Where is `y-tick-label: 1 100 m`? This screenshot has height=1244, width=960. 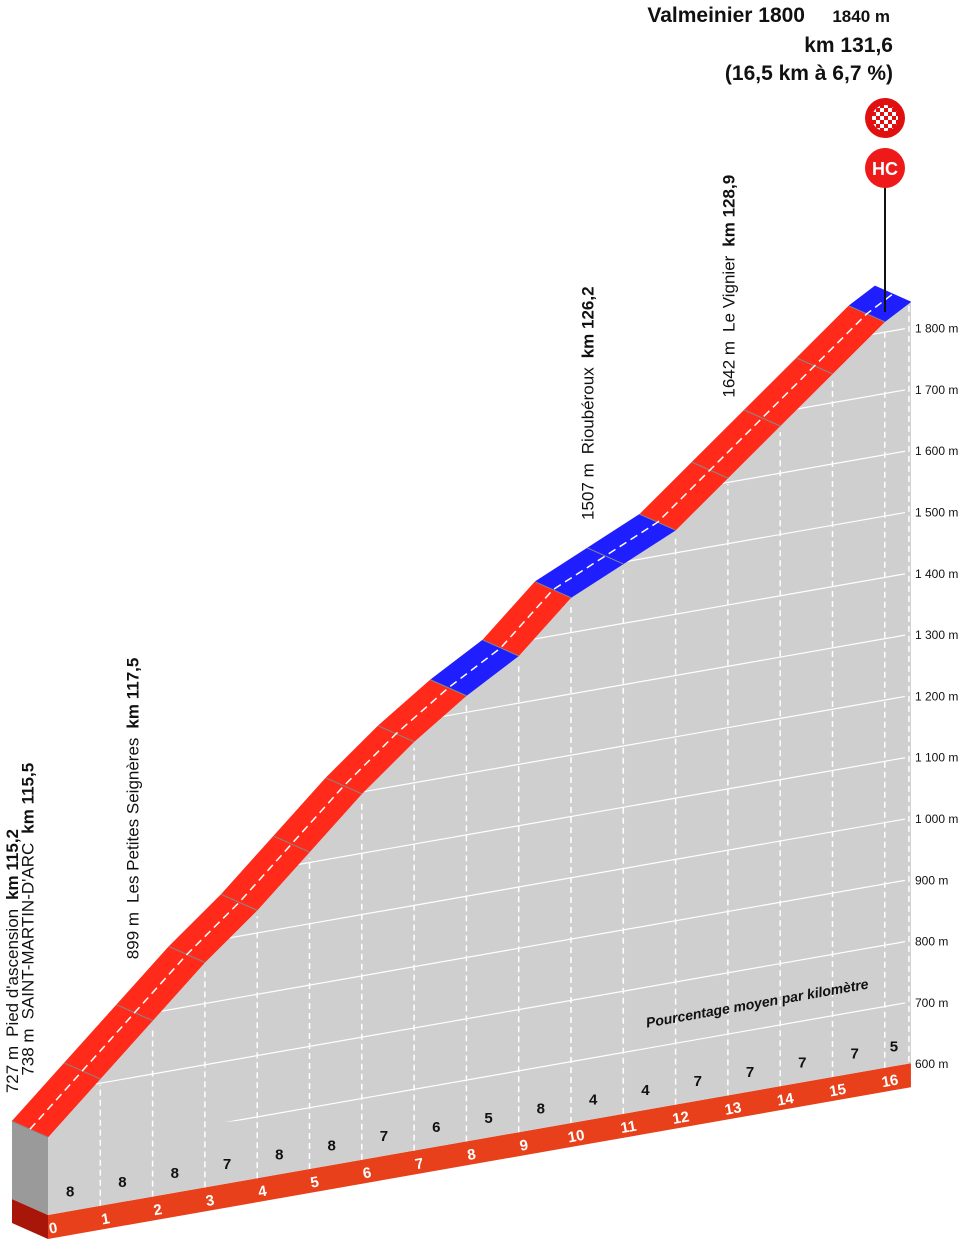 y-tick-label: 1 100 m is located at coordinates (936, 758).